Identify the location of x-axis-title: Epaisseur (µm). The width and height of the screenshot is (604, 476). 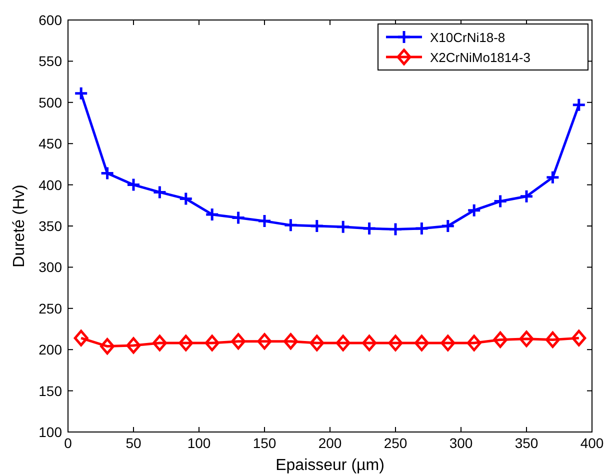
(330, 465).